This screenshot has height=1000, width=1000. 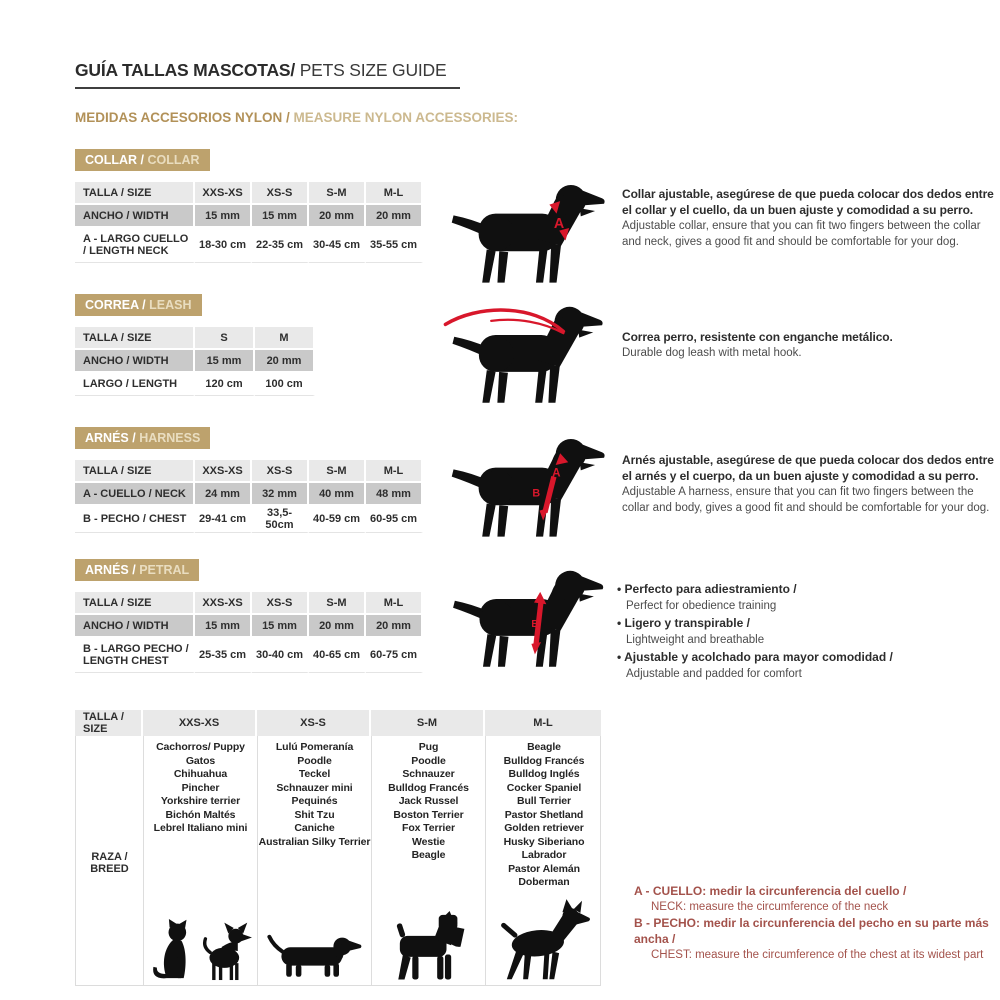 What do you see at coordinates (117, 305) in the screenshot?
I see `leash-badge-es: CORREA /` at bounding box center [117, 305].